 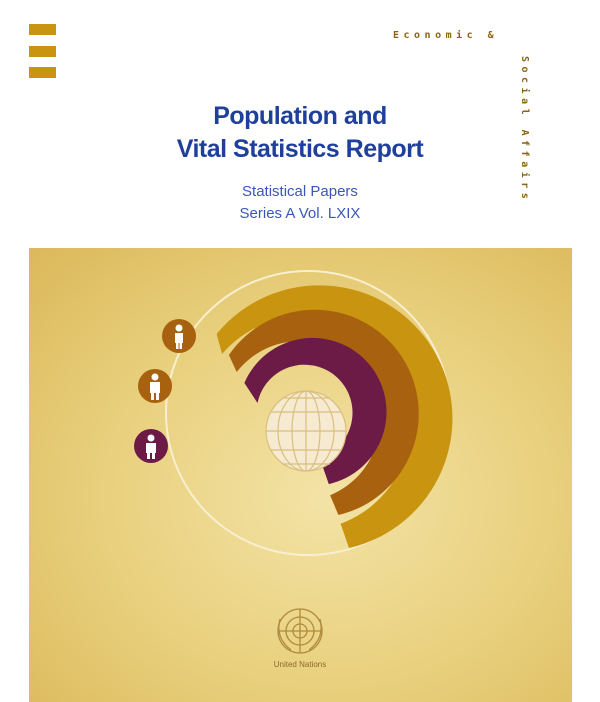 I want to click on adult-figure-icon, so click(x=155, y=386).